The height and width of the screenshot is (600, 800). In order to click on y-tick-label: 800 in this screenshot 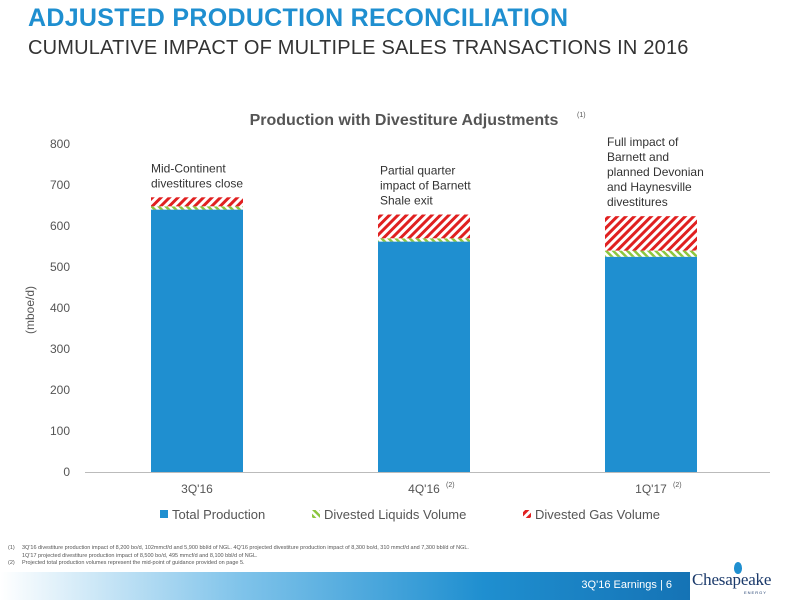, I will do `click(60, 144)`.